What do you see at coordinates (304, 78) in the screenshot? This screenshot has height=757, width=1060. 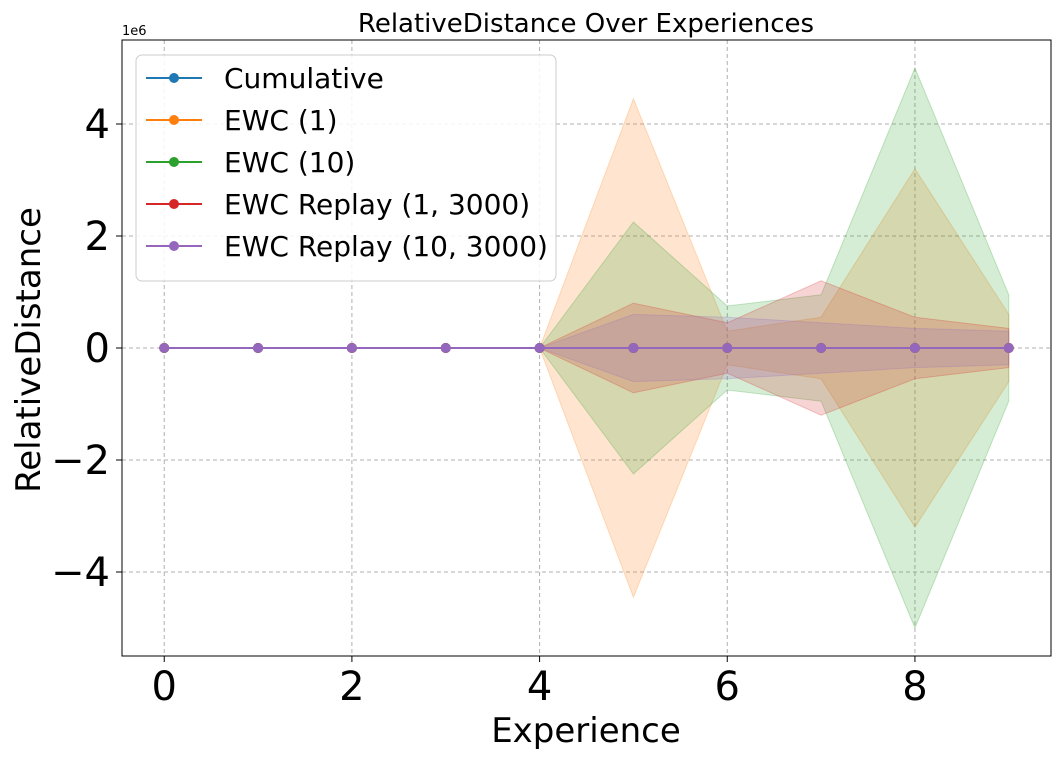 I see `legend-label: Cumulative` at bounding box center [304, 78].